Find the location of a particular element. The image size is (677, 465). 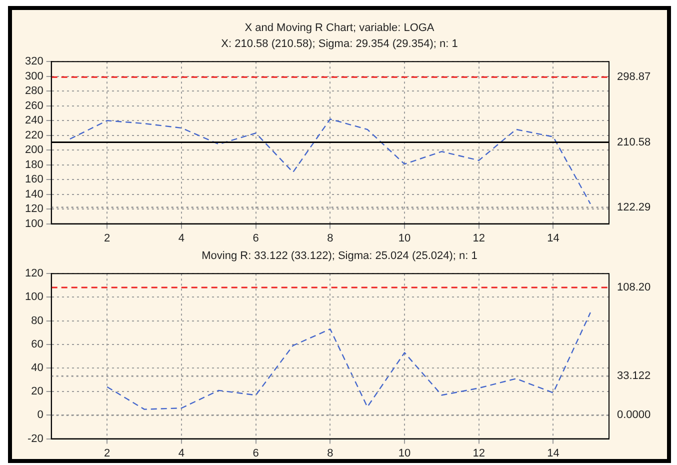

y-tick-label: 140 is located at coordinates (34, 194).